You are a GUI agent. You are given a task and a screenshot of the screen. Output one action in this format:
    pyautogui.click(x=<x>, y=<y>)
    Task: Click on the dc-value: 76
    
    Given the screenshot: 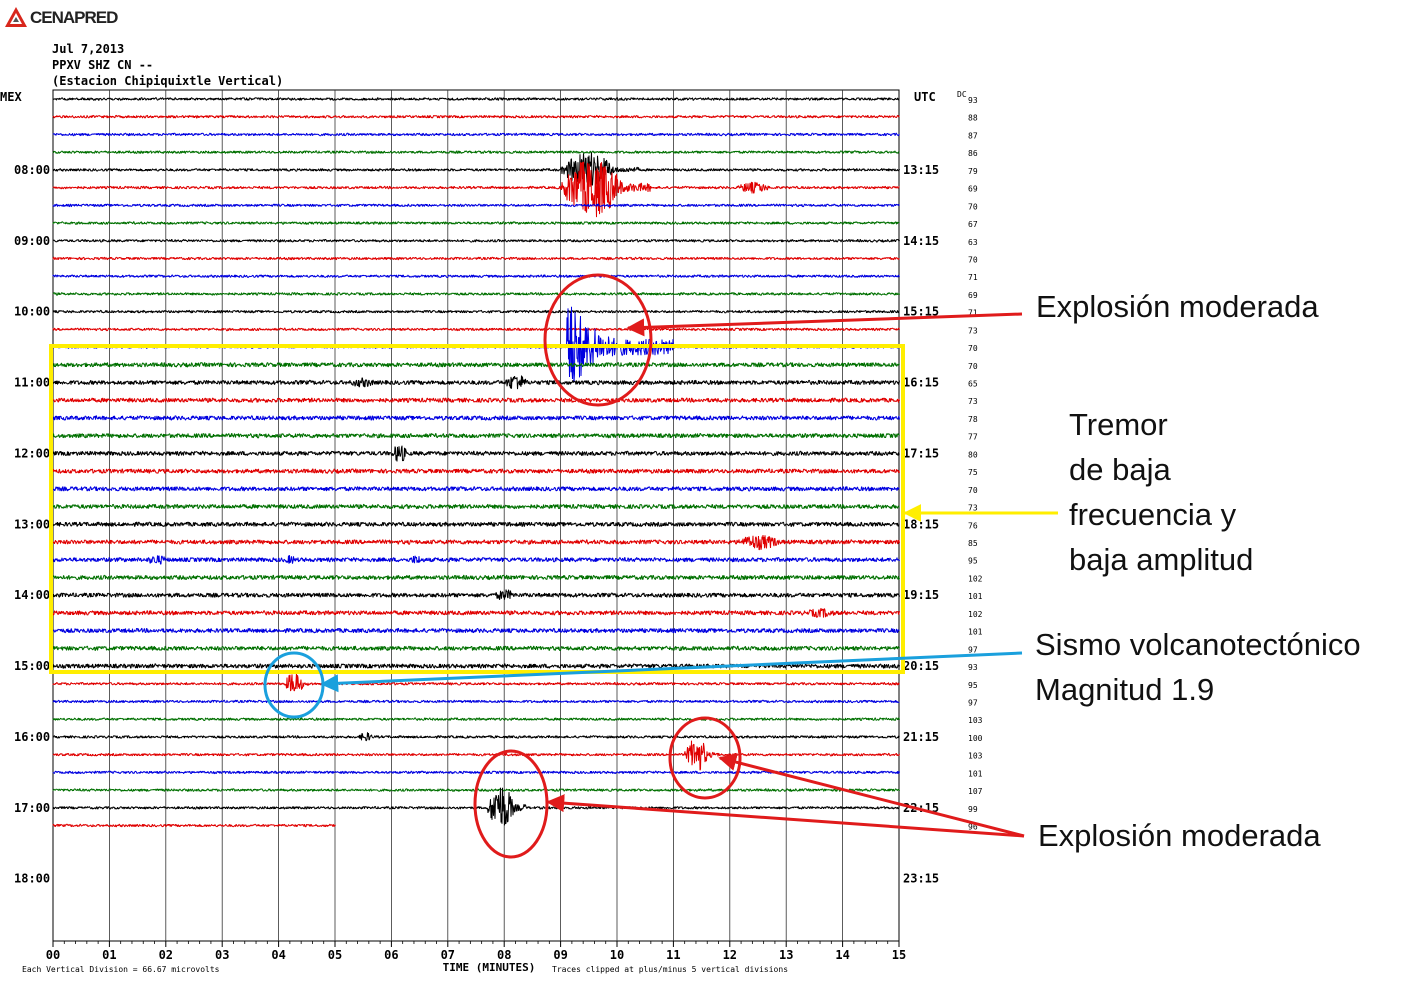 What is the action you would take?
    pyautogui.click(x=973, y=525)
    